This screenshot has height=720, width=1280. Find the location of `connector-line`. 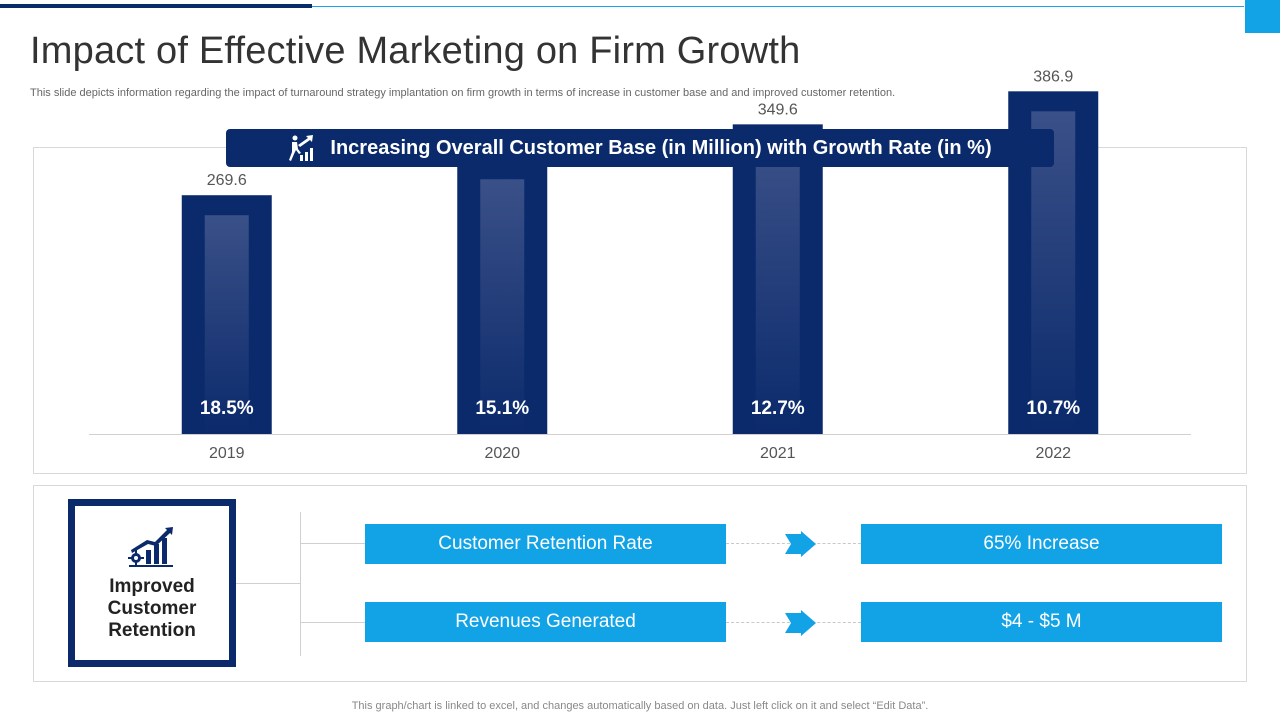

connector-line is located at coordinates (268, 583).